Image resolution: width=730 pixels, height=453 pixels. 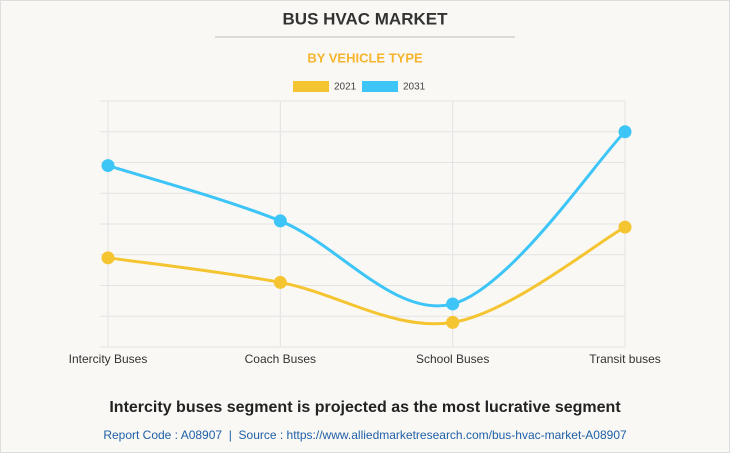 What do you see at coordinates (452, 359) in the screenshot?
I see `x-tick-label: School Buses` at bounding box center [452, 359].